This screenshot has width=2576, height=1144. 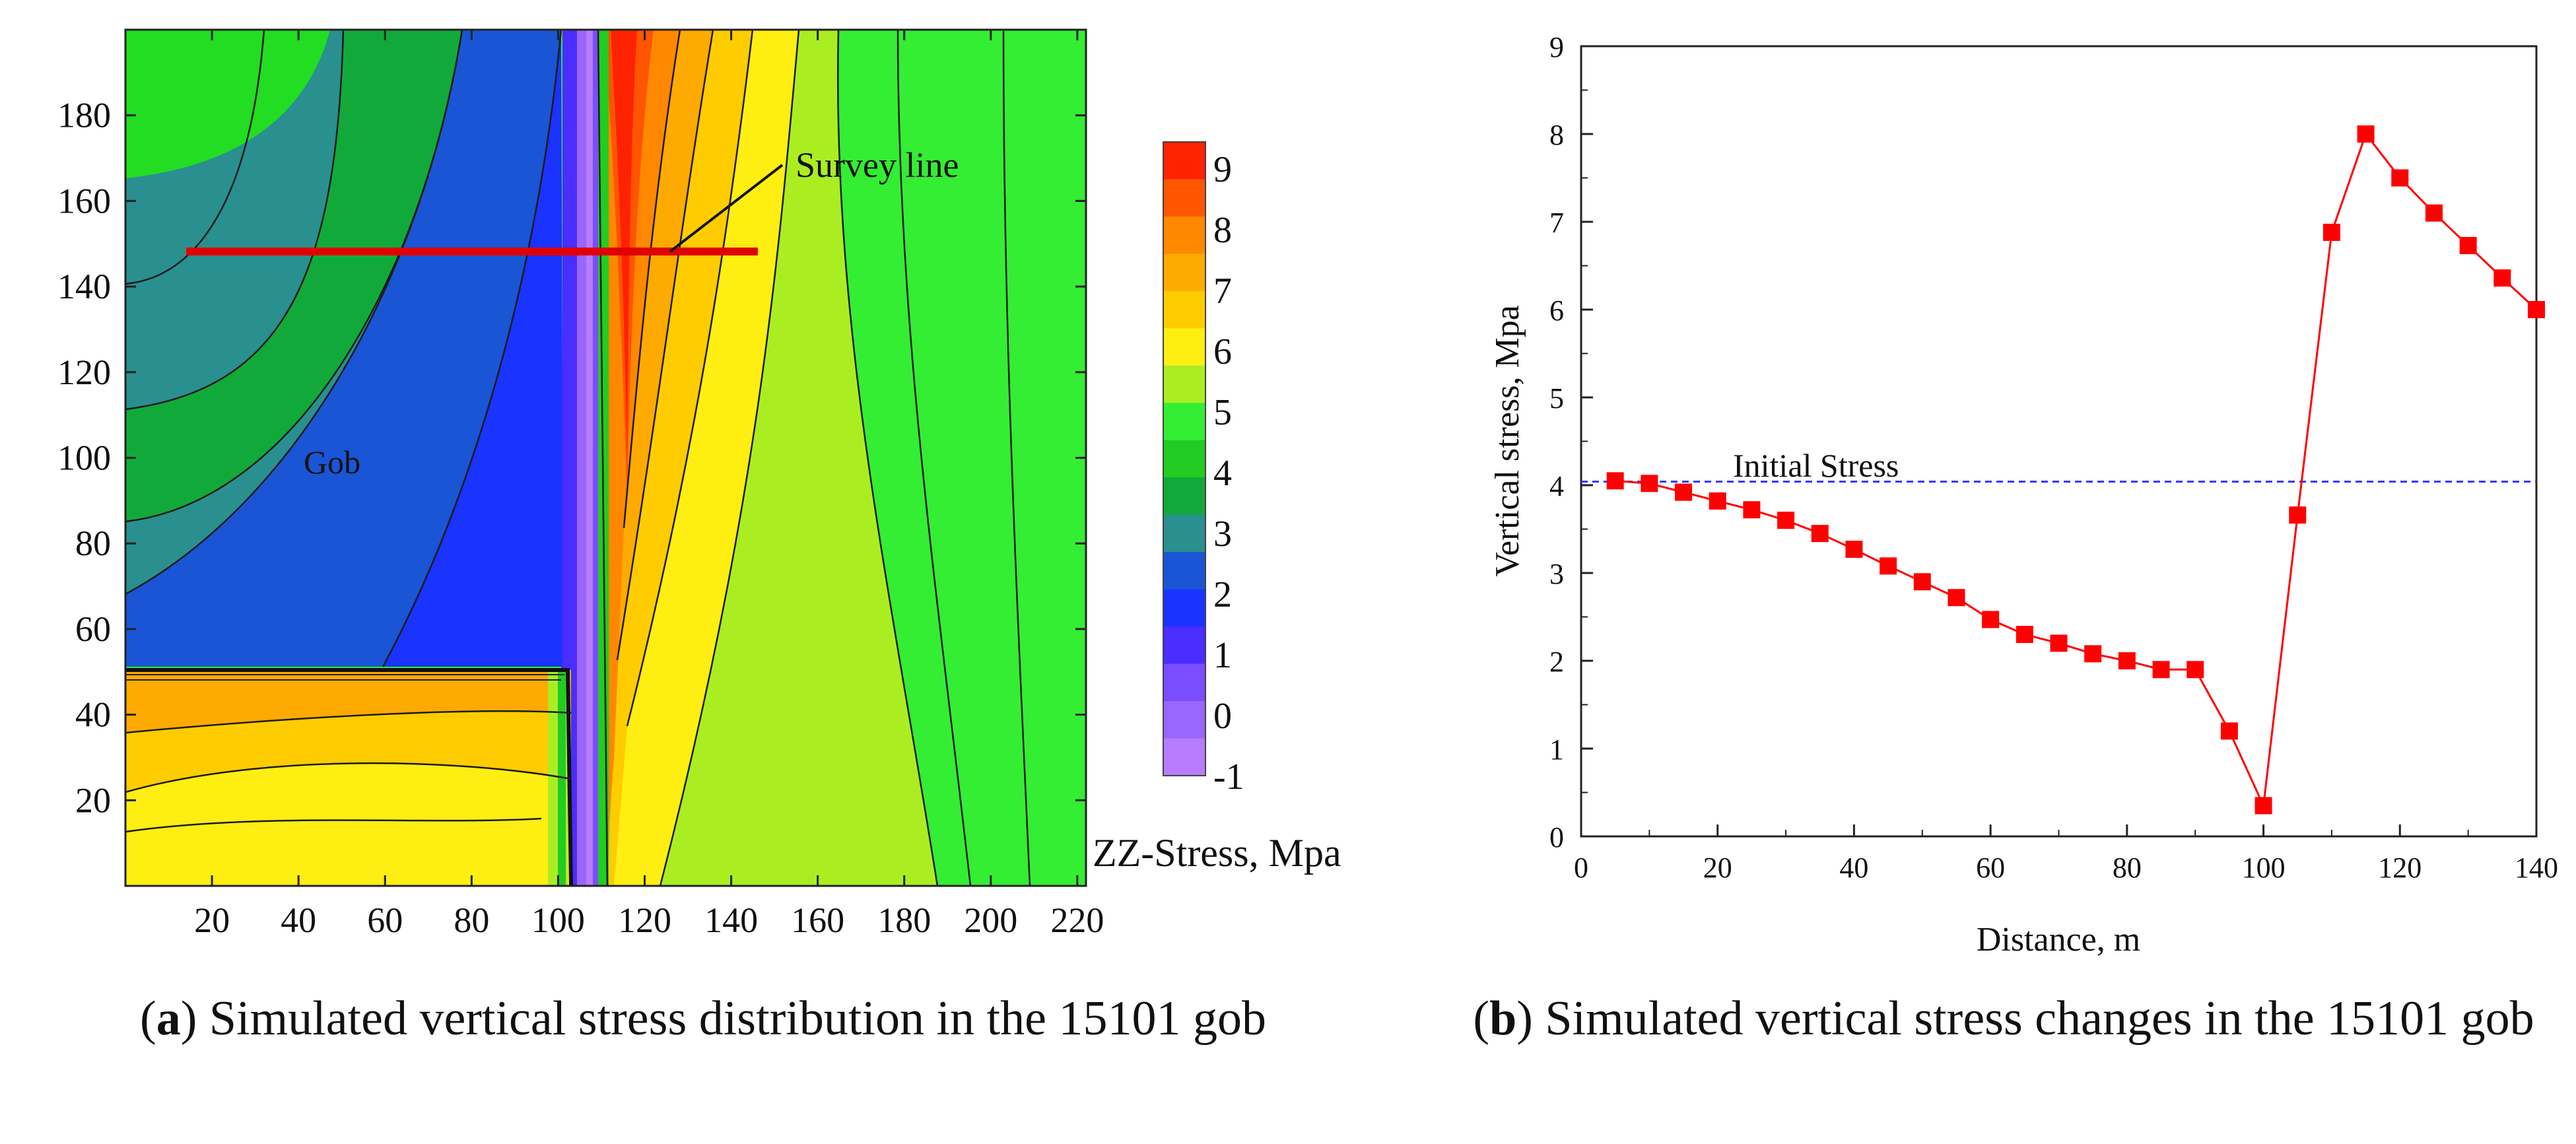 I want to click on colorbar-tick-label: 3, so click(x=1222, y=534).